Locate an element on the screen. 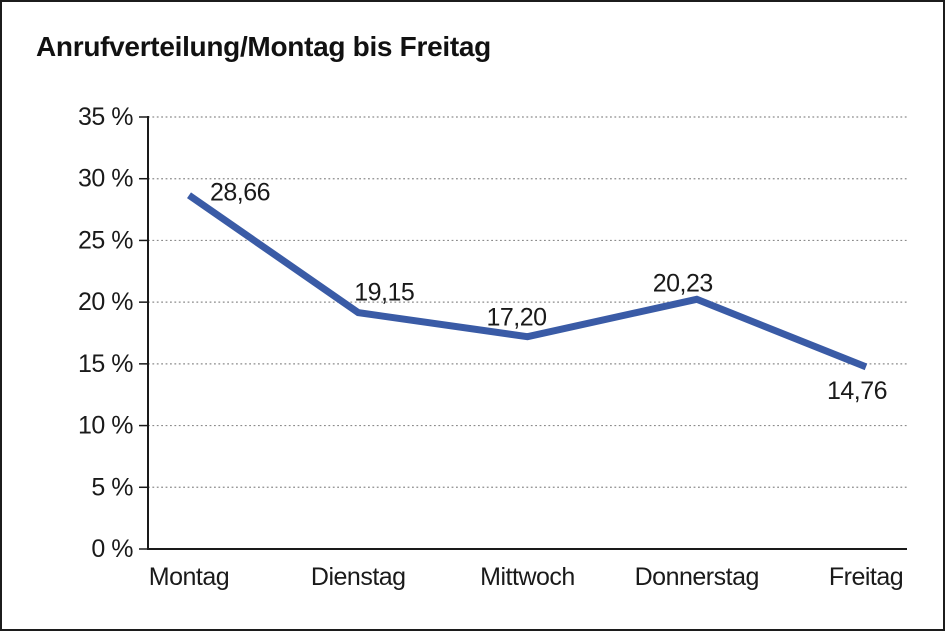 This screenshot has height=631, width=945. y-tick-label: 20 % is located at coordinates (105, 302).